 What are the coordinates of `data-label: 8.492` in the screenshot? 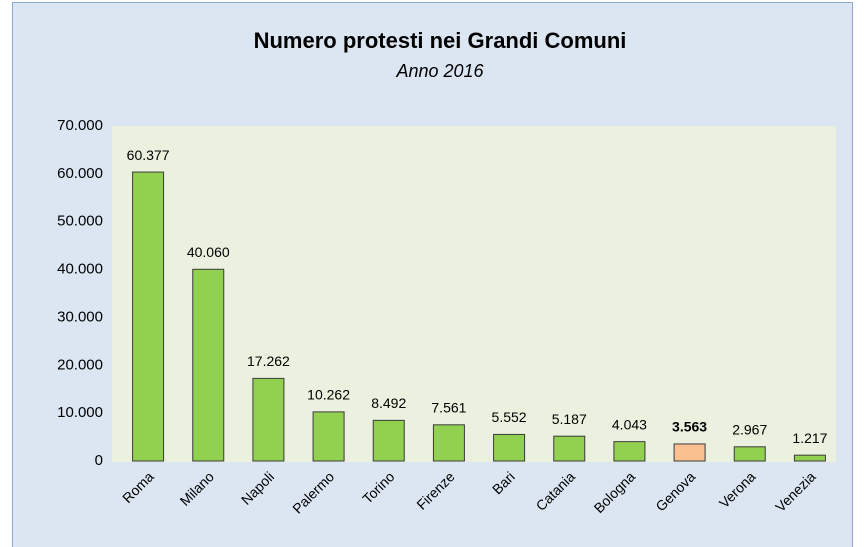 It's located at (388, 403).